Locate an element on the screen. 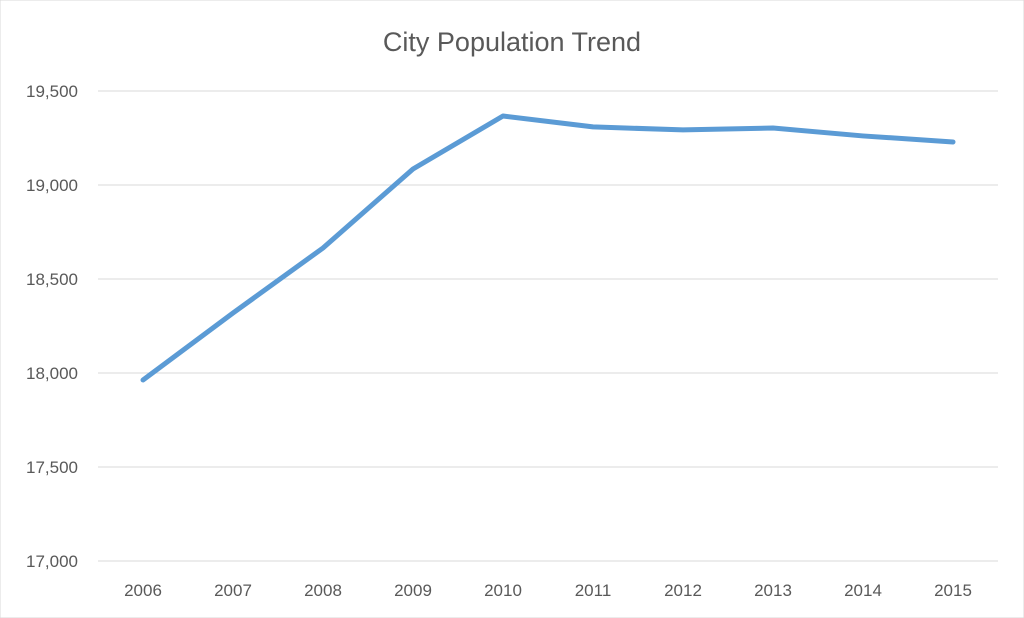 The height and width of the screenshot is (618, 1024). y-tick-label: 18,000 is located at coordinates (52, 373).